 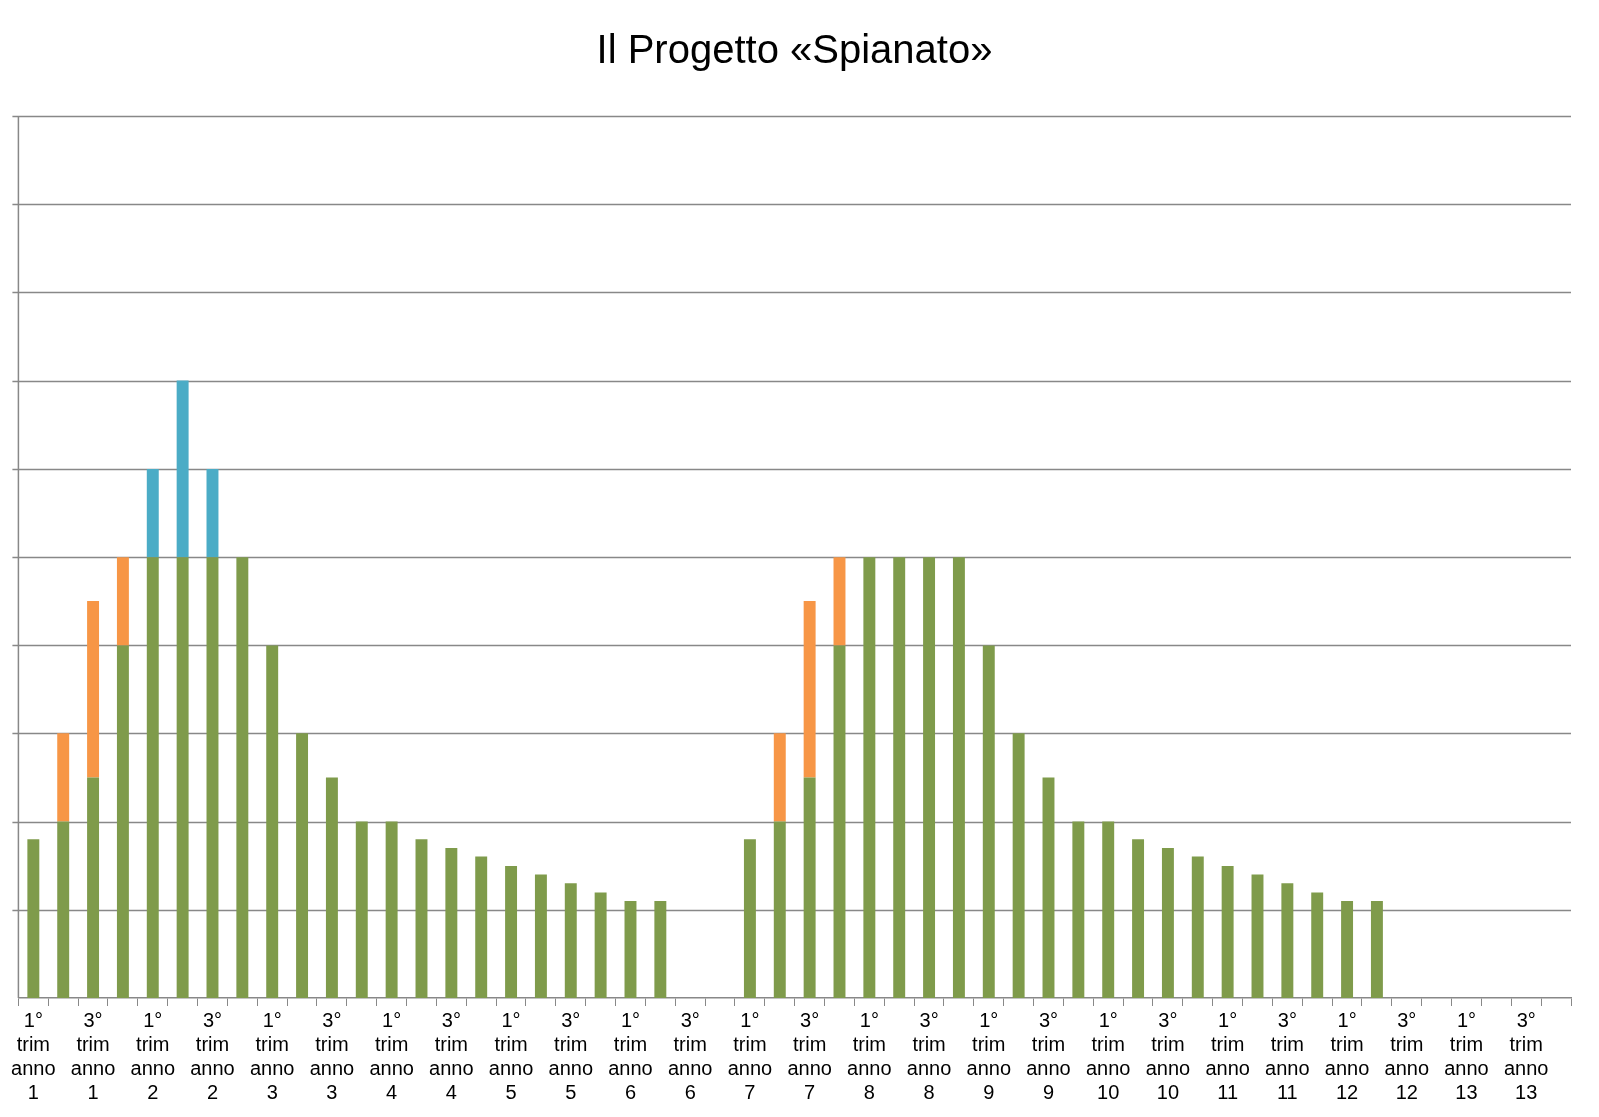 What do you see at coordinates (1287, 1055) in the screenshot?
I see `x-tick-label: 3° trim anno 11` at bounding box center [1287, 1055].